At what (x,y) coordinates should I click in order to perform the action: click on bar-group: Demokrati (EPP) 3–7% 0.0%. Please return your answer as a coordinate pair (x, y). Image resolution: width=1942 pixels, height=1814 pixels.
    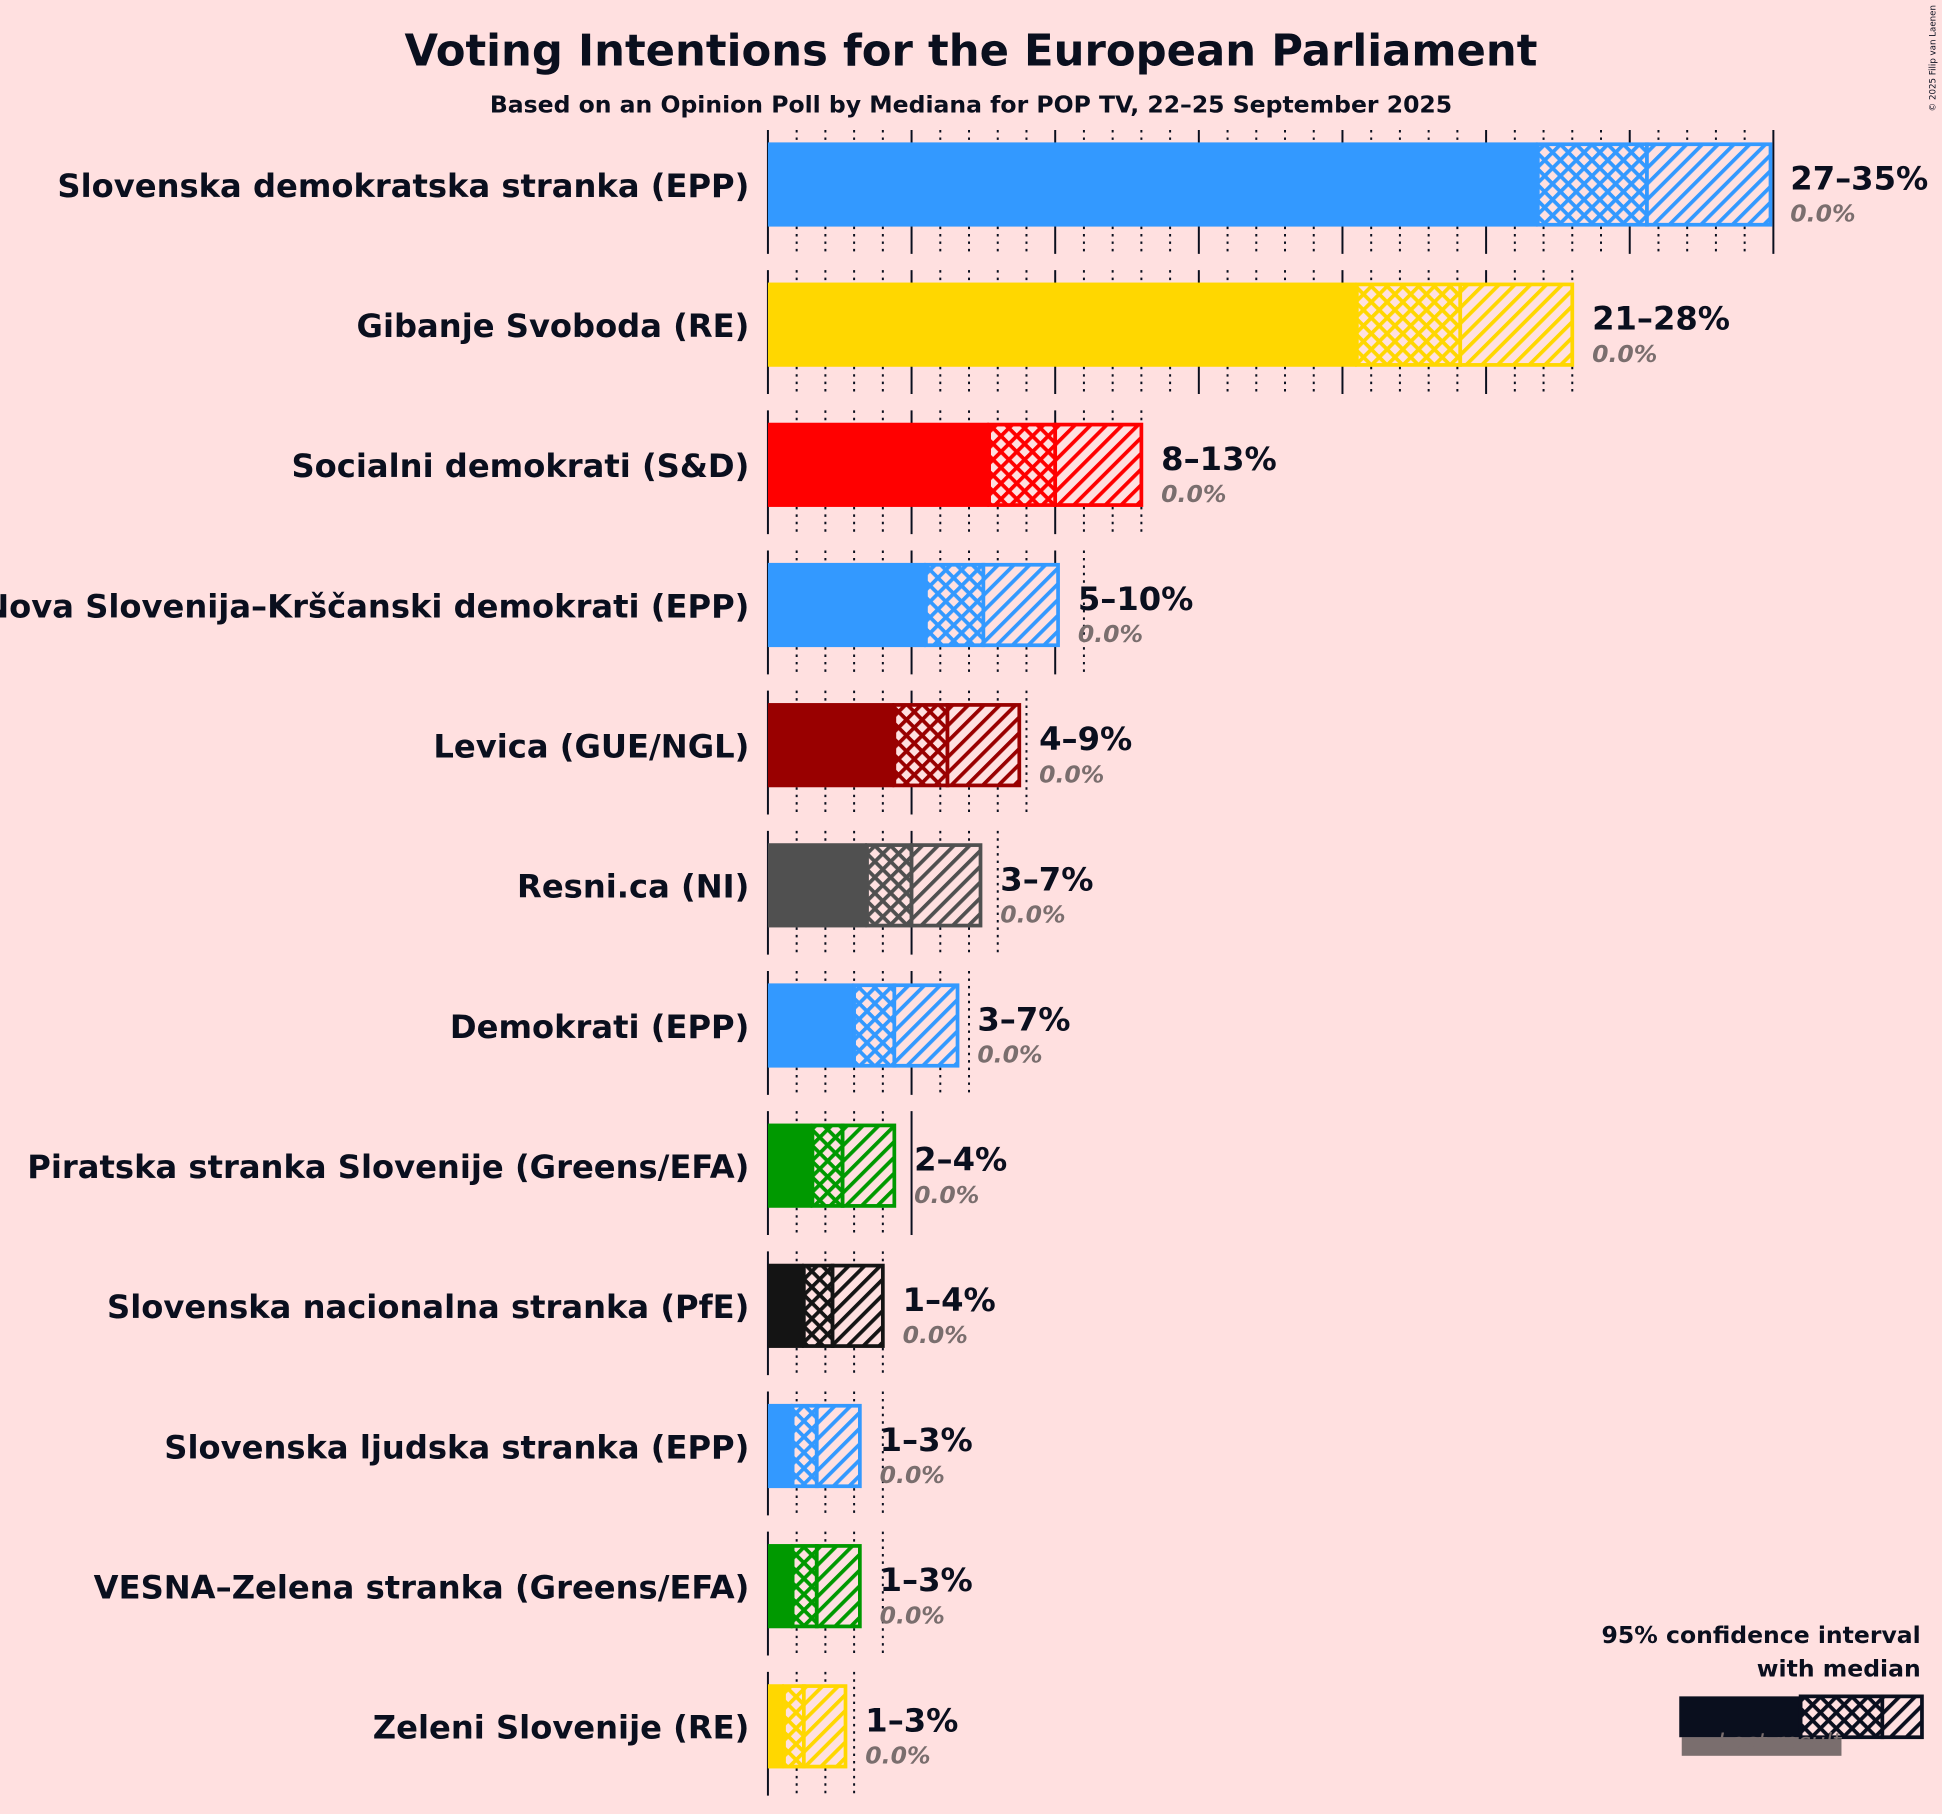
    Looking at the image, I should click on (760, 1026).